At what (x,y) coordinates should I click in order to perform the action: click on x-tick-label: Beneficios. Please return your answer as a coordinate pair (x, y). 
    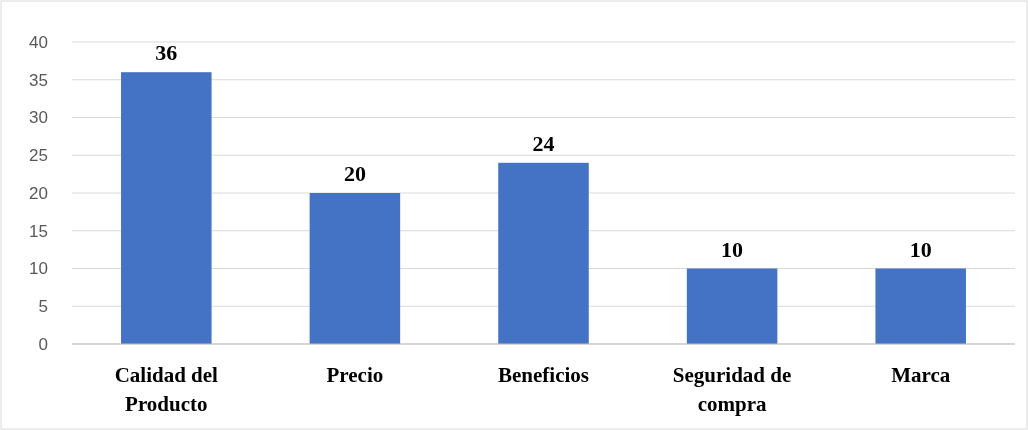
    Looking at the image, I should click on (543, 375).